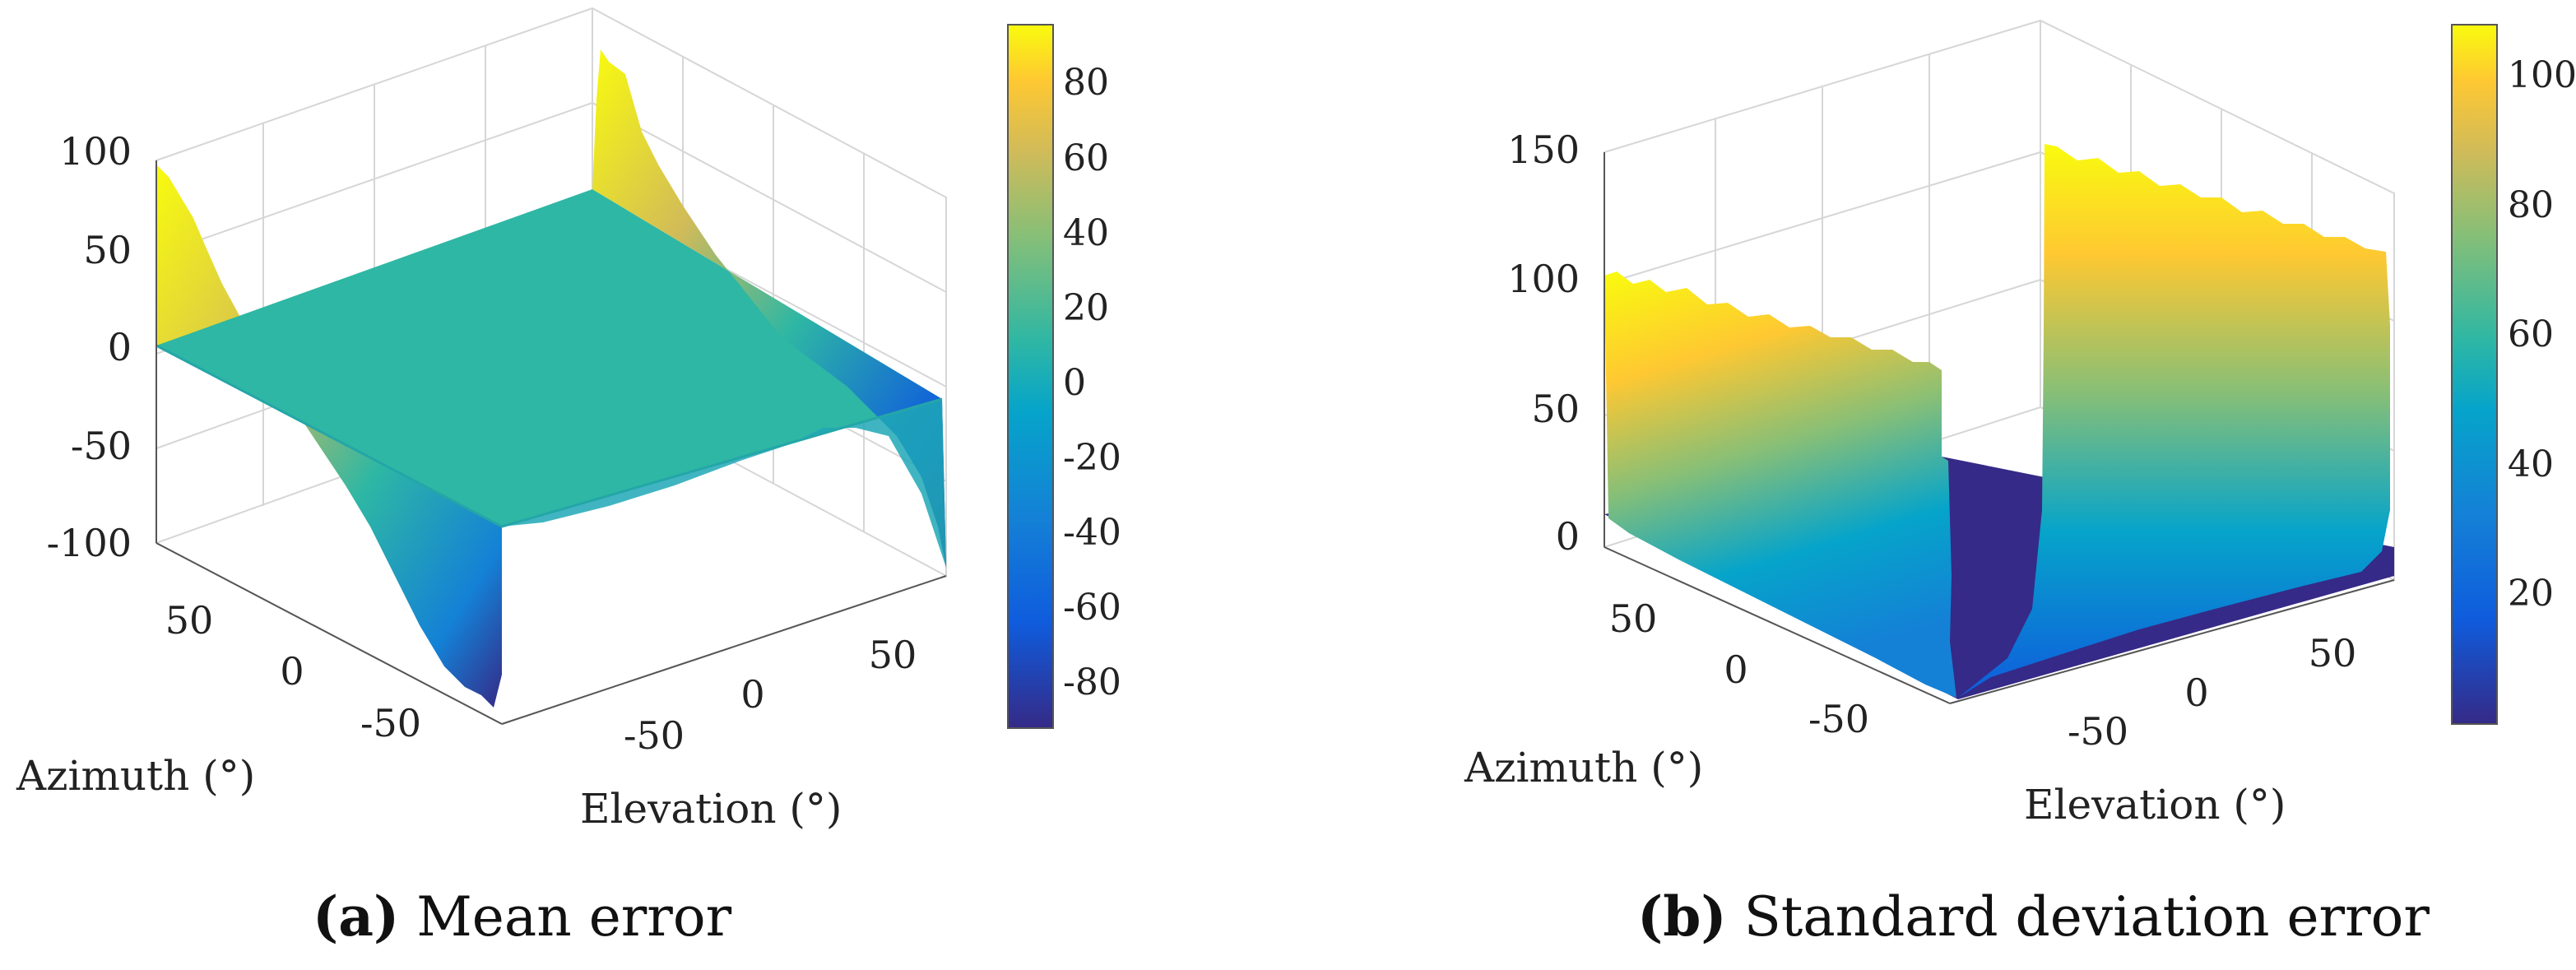 This screenshot has width=2576, height=970. Describe the element at coordinates (2542, 75) in the screenshot. I see `panel-b-cbtick: 100` at that location.